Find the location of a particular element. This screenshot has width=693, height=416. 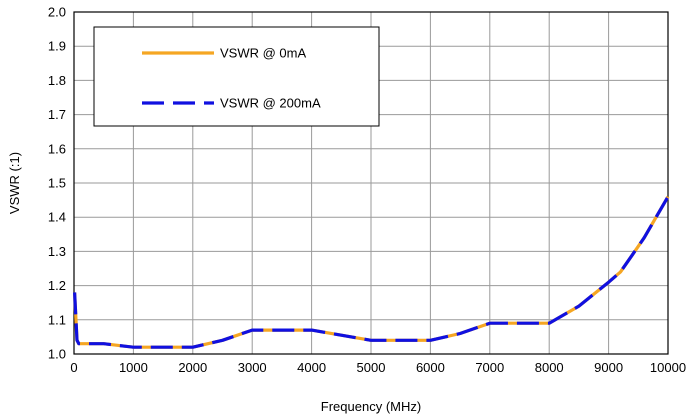

y-axis-label: VSWR (:1) is located at coordinates (14, 183).